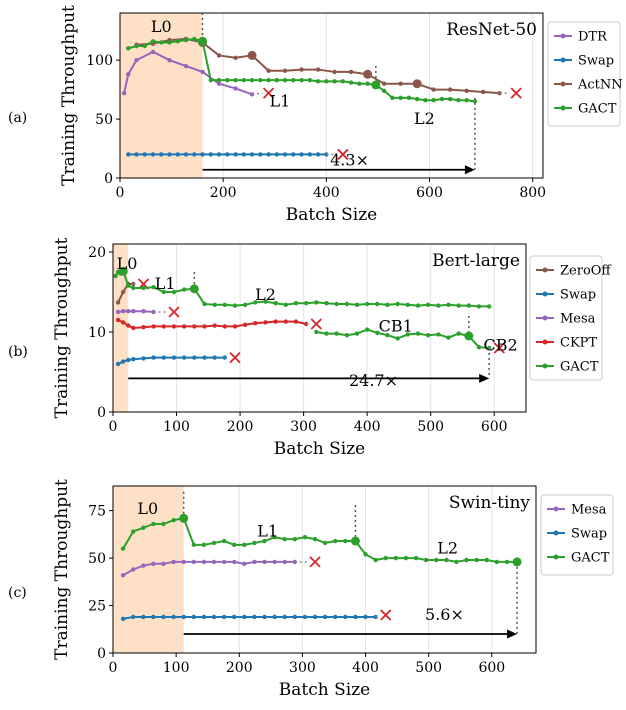 The image size is (626, 710). What do you see at coordinates (593, 37) in the screenshot?
I see `legend-entry-dtr: DTR` at bounding box center [593, 37].